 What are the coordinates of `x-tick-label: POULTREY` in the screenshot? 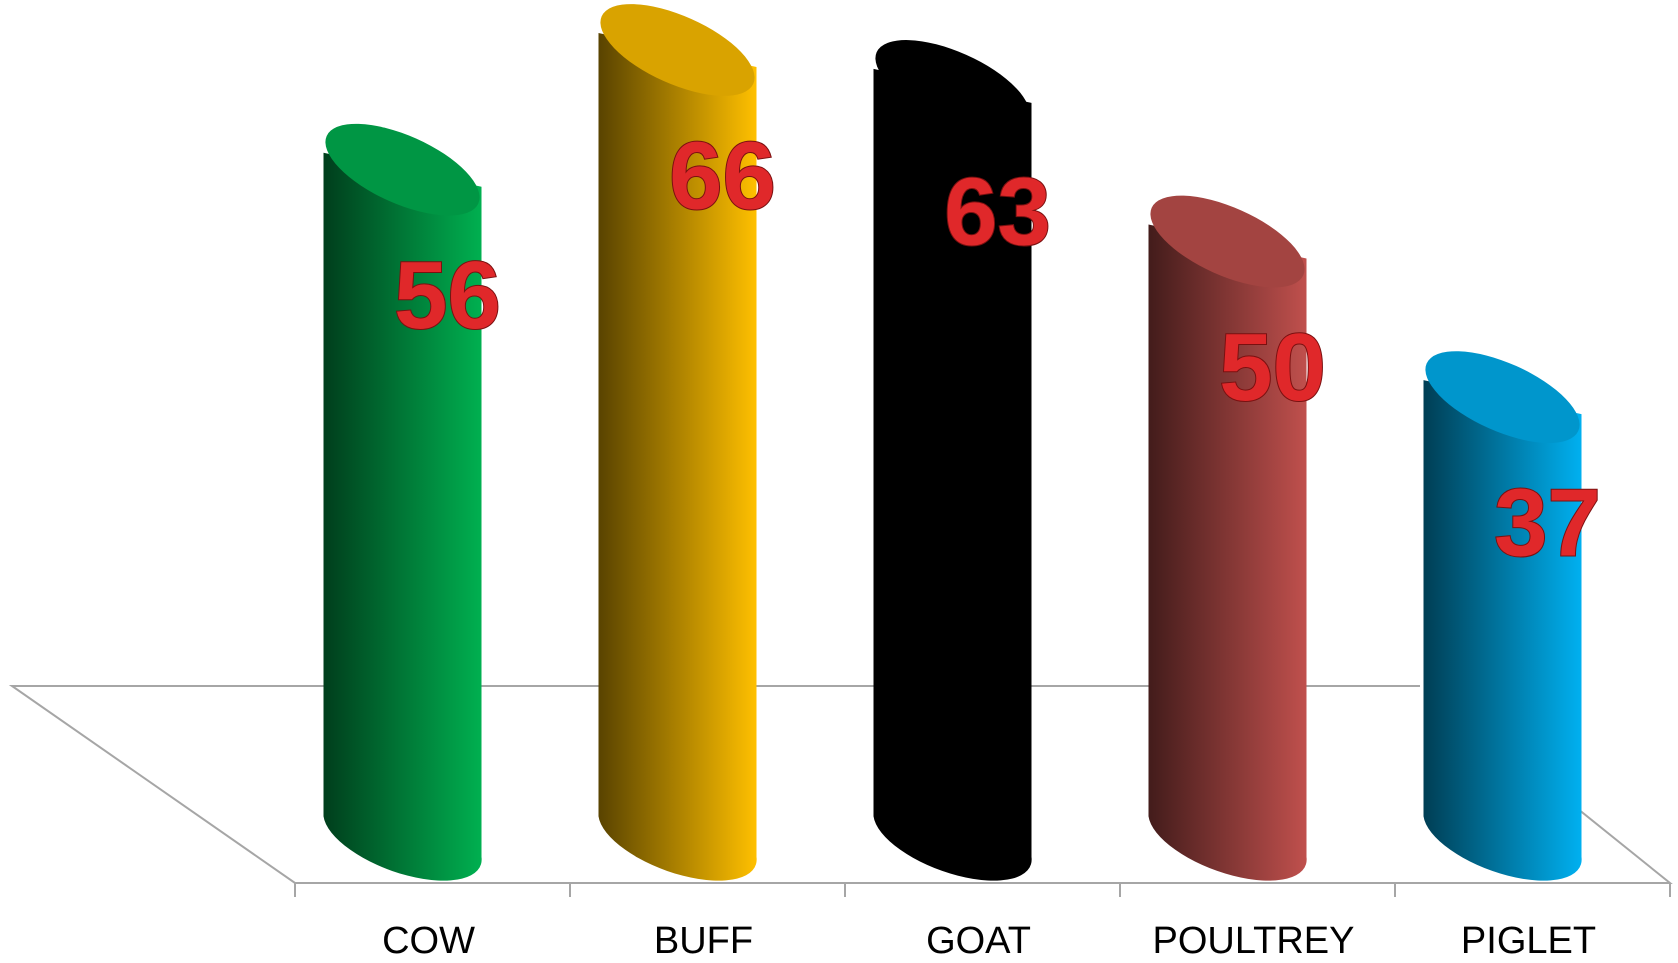 It's located at (1253, 941).